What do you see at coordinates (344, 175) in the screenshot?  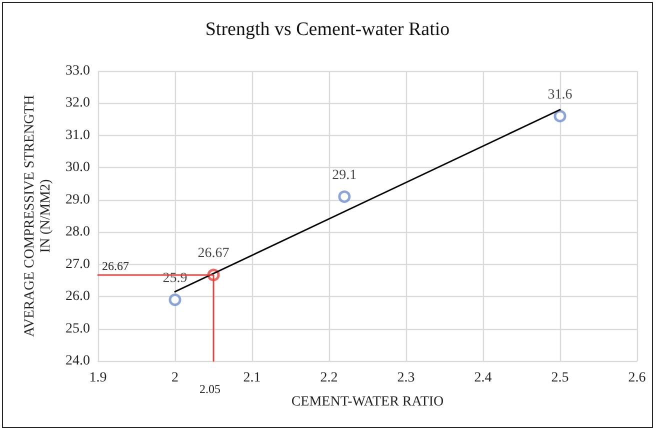 I see `data-label: 29.1` at bounding box center [344, 175].